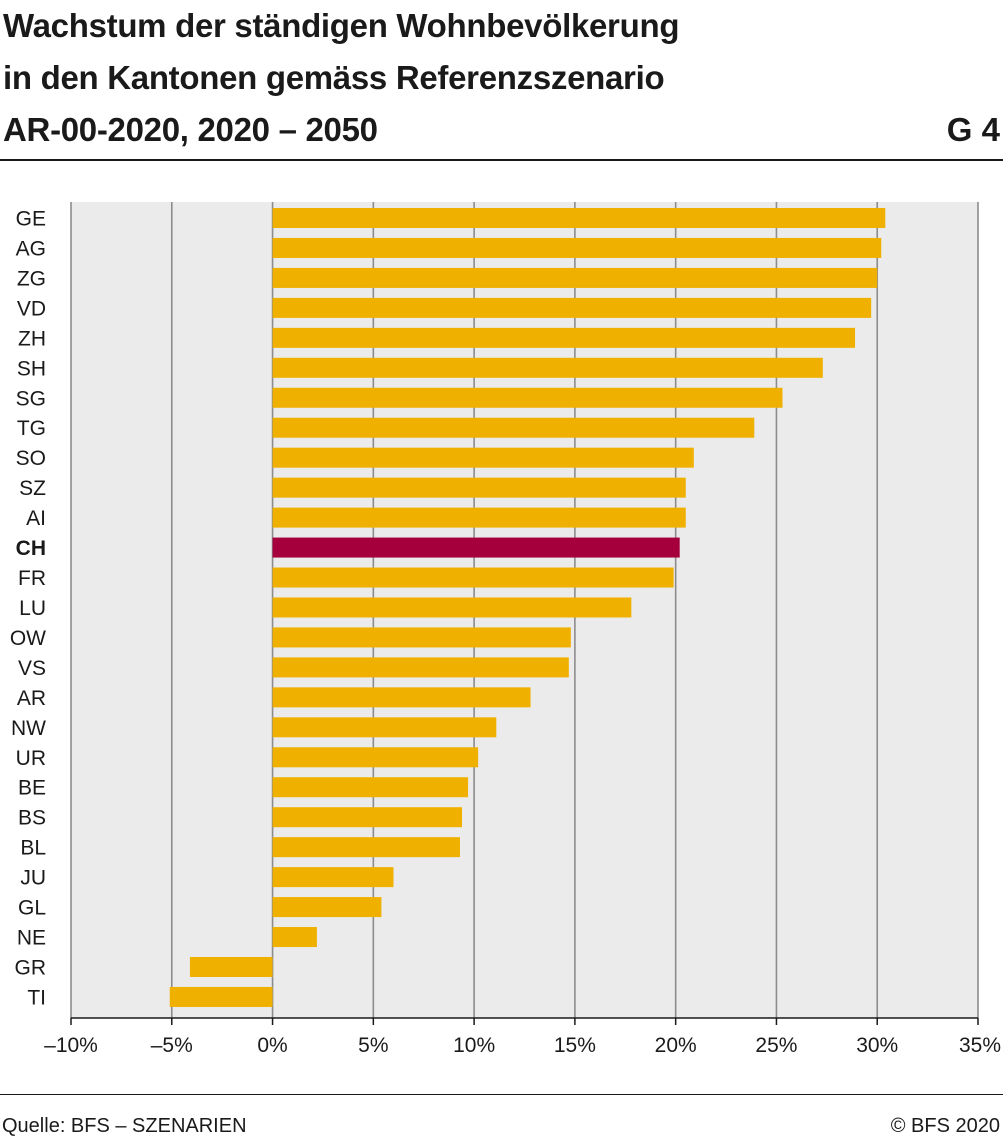 This screenshot has width=1003, height=1140. What do you see at coordinates (221, 996) in the screenshot?
I see `bar-ti` at bounding box center [221, 996].